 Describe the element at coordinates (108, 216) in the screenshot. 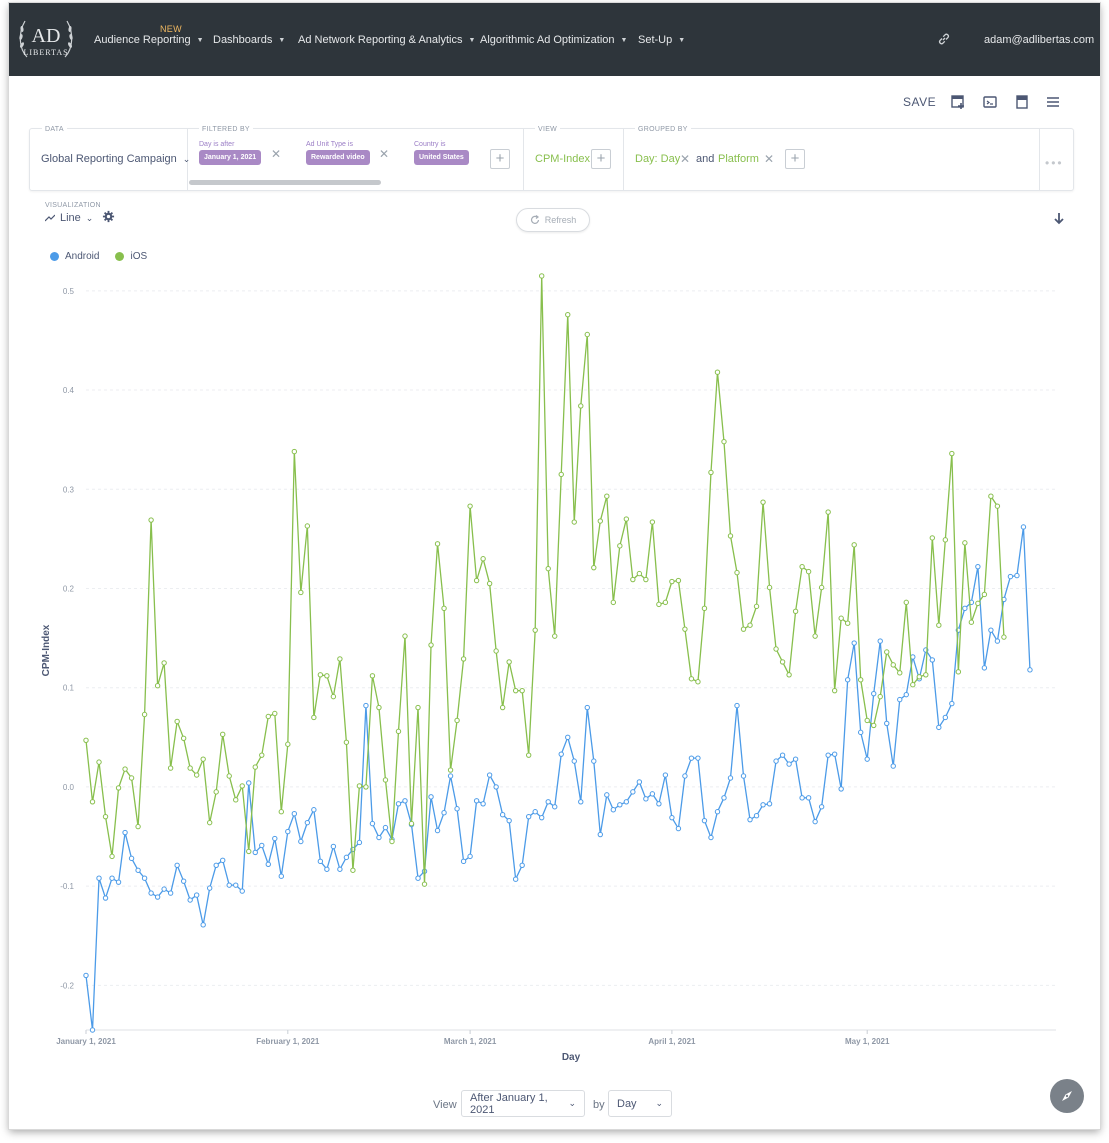

I see `gear-icon` at that location.